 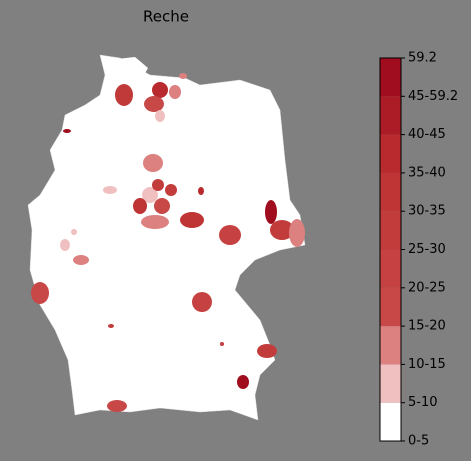 I want to click on island, so click(x=128, y=69).